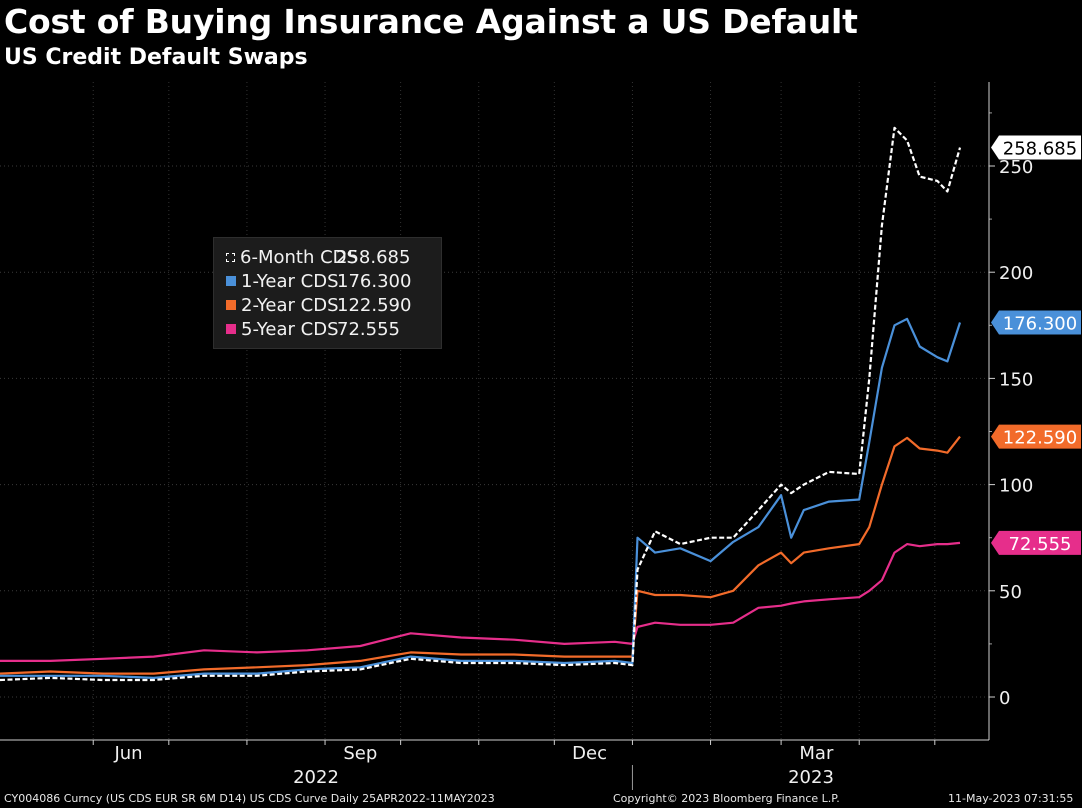  I want to click on last-value-tags: 258.685 176.300 122.590 72.555, so click(1036, 345).